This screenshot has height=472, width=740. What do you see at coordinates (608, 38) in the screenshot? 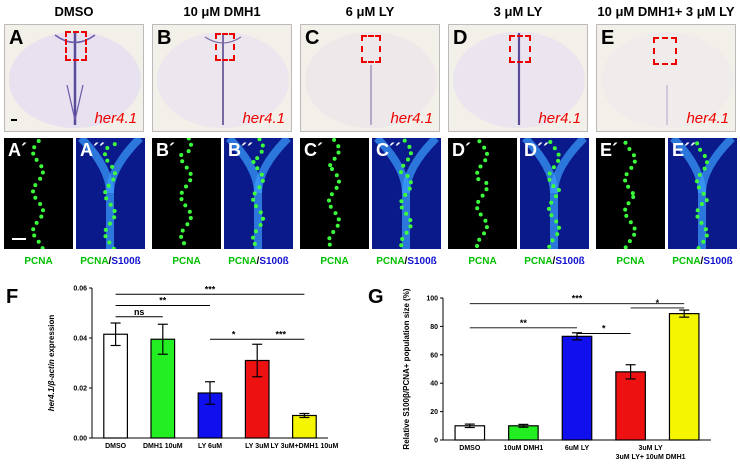
I see `panel-label: E` at bounding box center [608, 38].